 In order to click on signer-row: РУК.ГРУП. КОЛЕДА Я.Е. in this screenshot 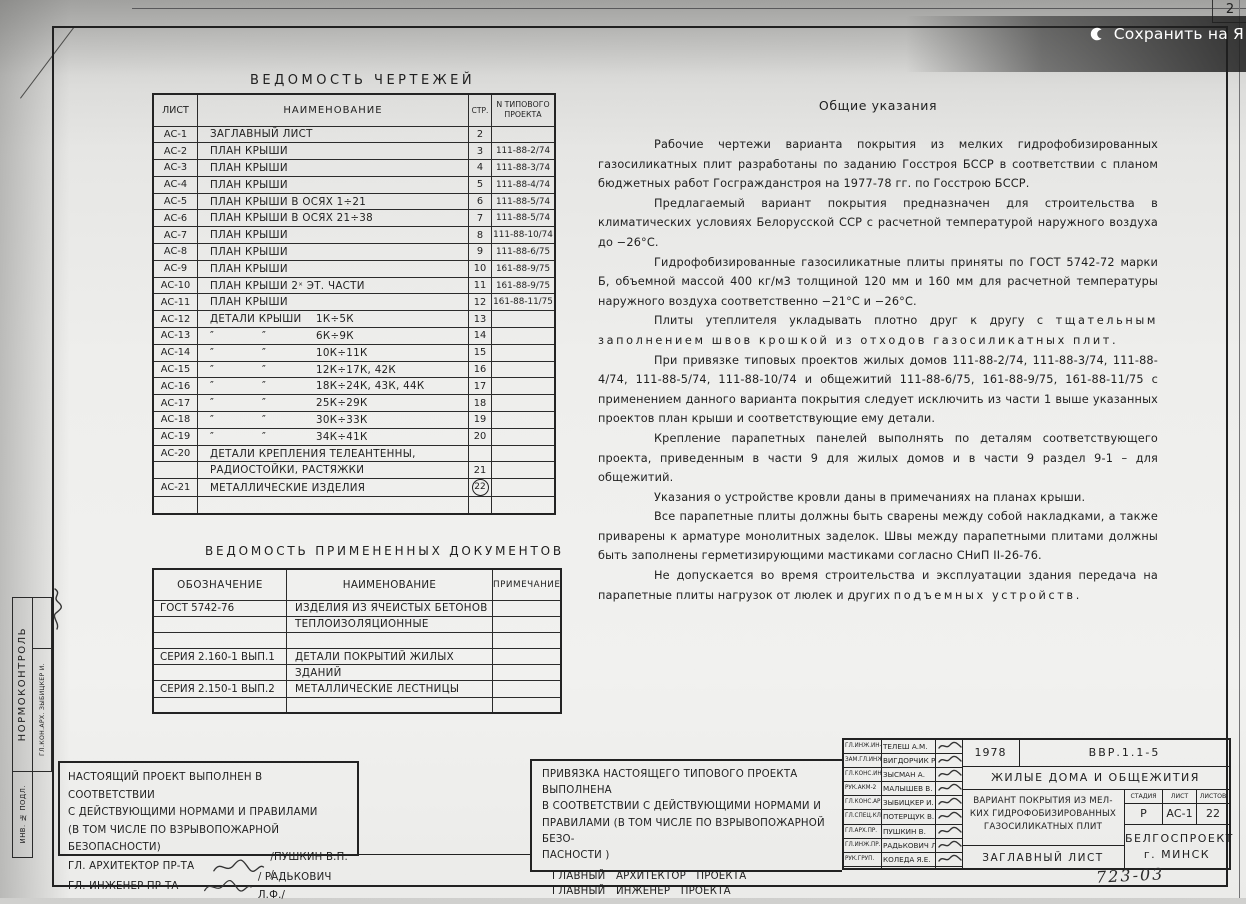, I will do `click(903, 859)`.